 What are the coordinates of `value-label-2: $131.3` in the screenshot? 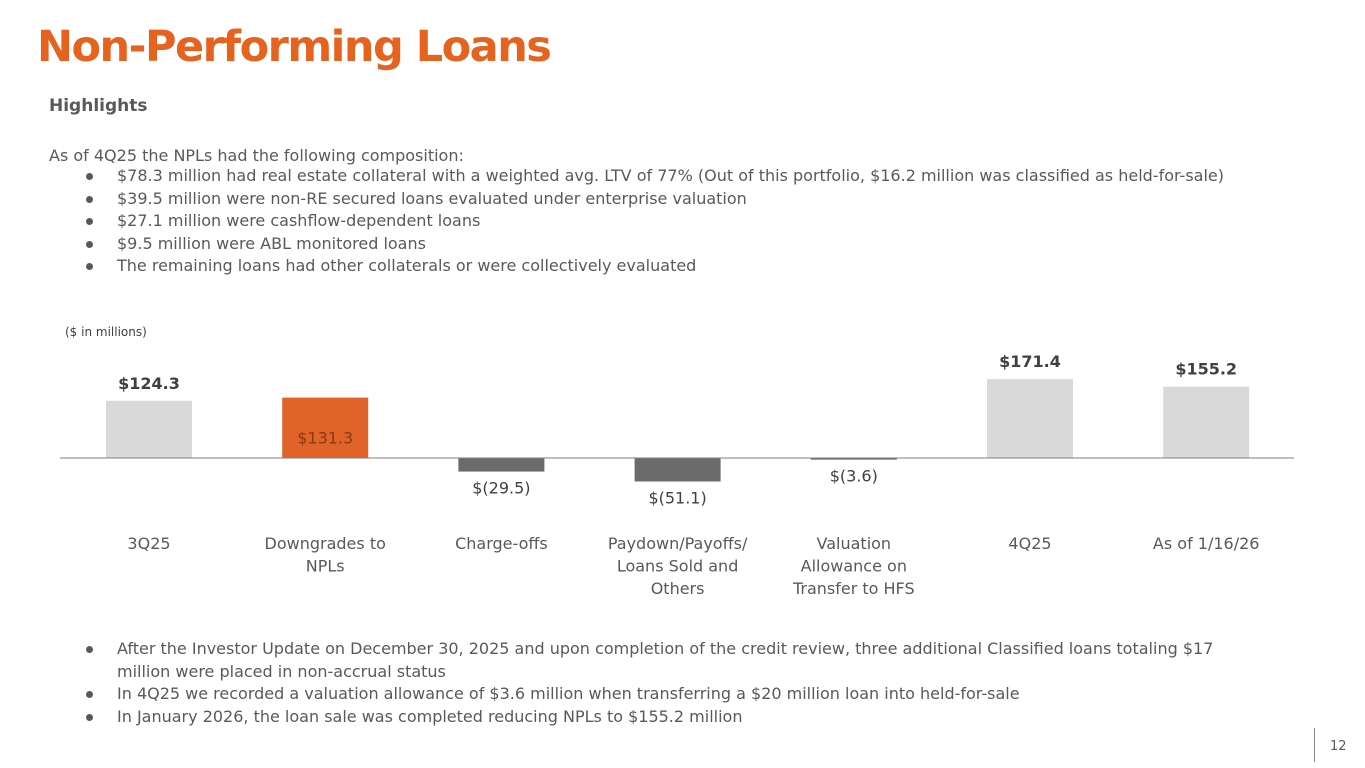 It's located at (325, 438).